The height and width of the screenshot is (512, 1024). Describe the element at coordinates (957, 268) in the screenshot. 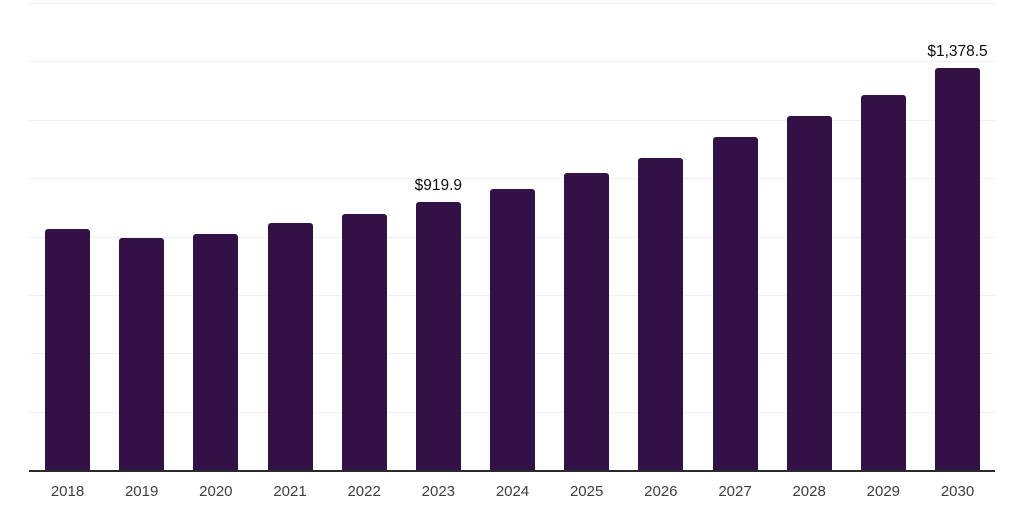

I see `bar-2030` at that location.